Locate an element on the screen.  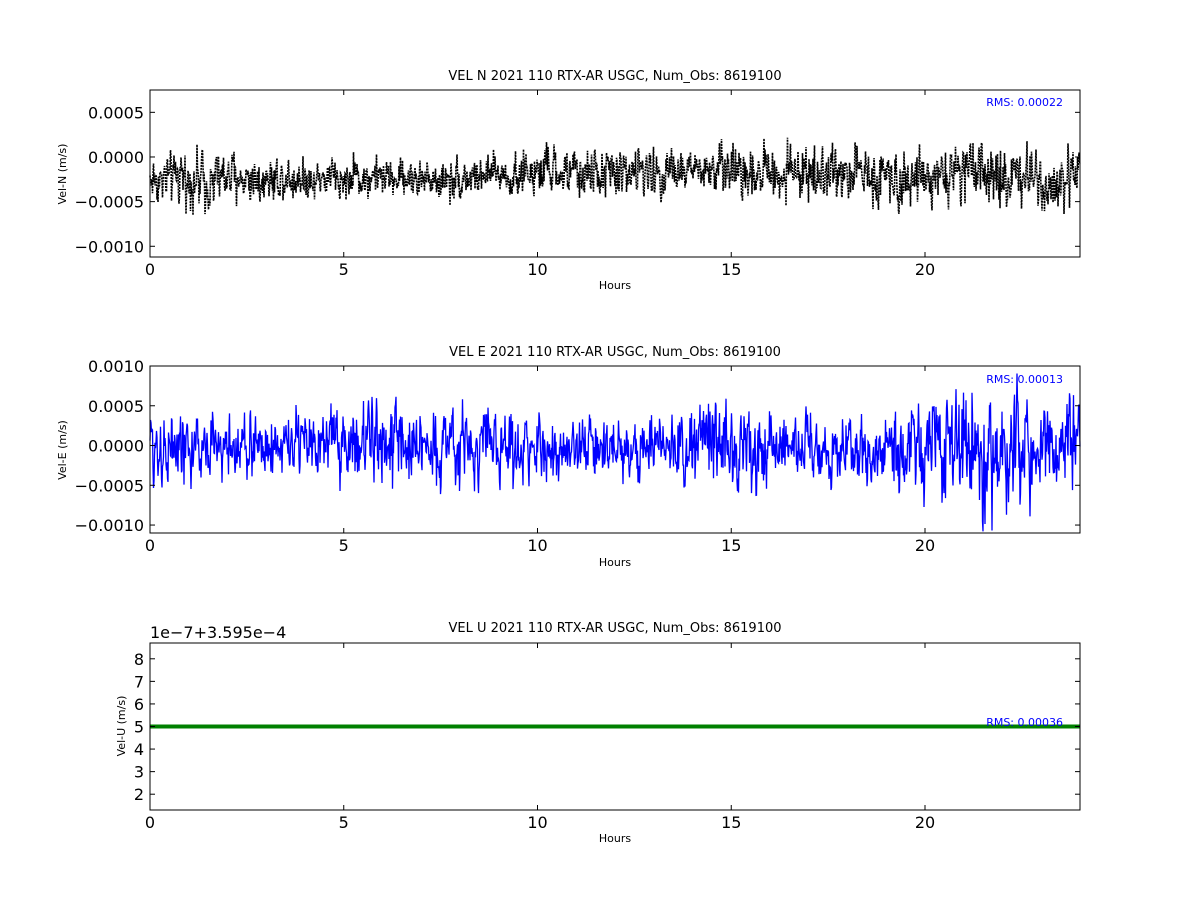
rms-label: RMS: 0.00013 is located at coordinates (1024, 379).